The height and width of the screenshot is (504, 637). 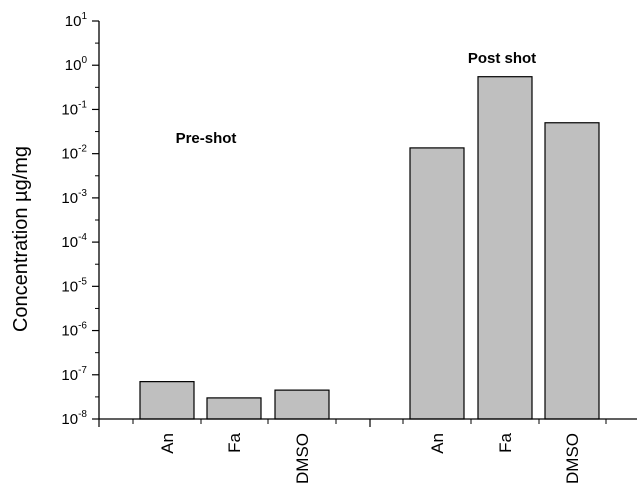 I want to click on group-labels-layer: Pre-shot Post shot, so click(x=356, y=98).